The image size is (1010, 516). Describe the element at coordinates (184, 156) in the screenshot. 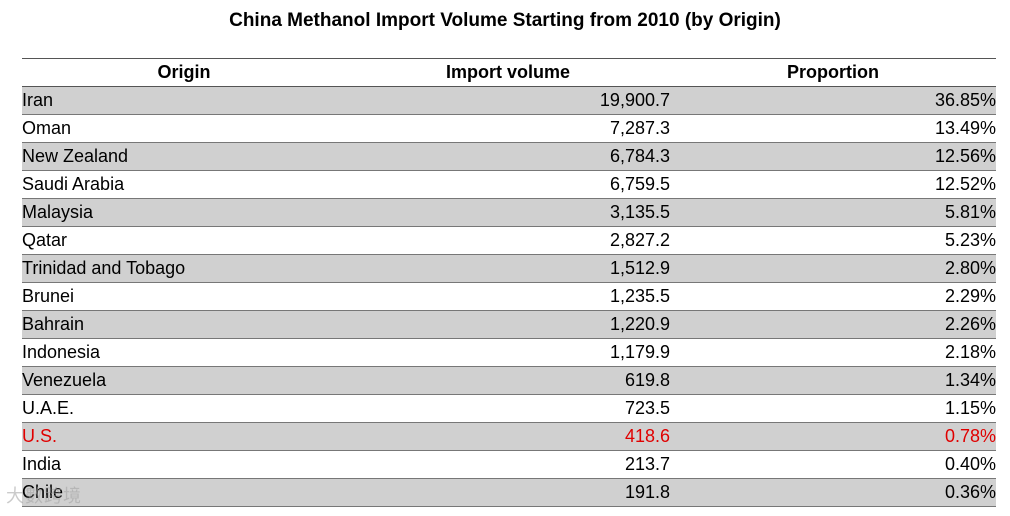

I see `origin-cell: New Zealand` at that location.